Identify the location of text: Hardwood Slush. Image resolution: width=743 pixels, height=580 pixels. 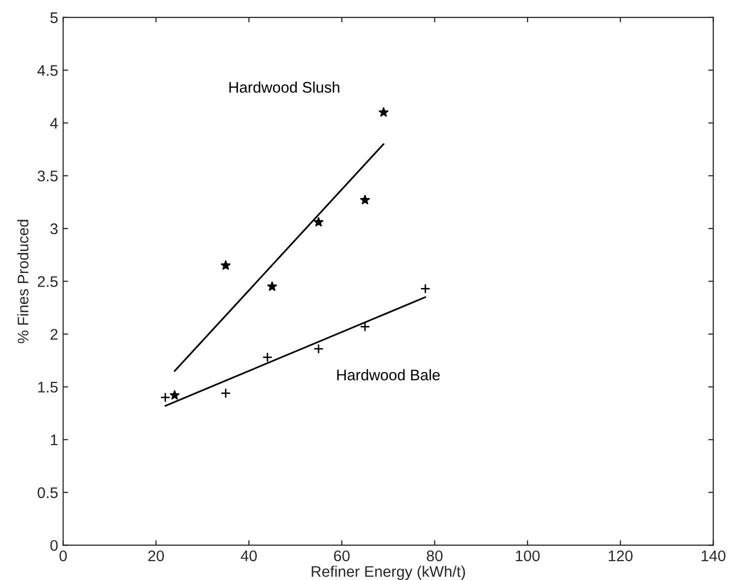
(284, 87).